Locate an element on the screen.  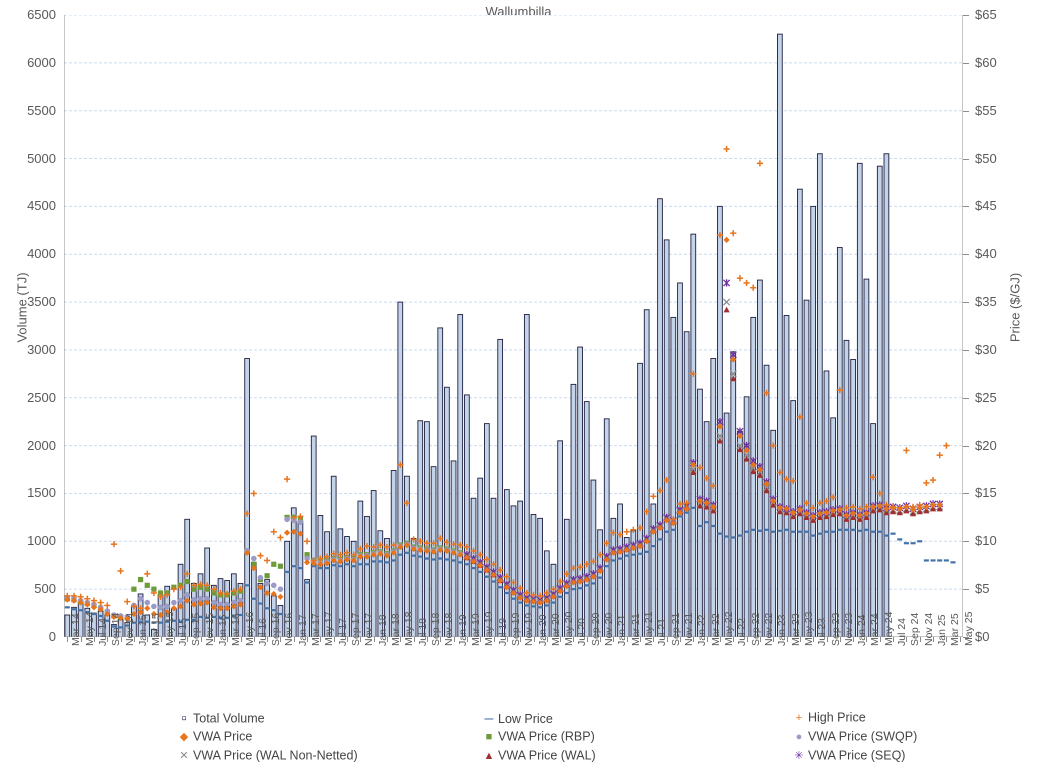
legend-item: ◆ VWA Price is located at coordinates (214, 736).